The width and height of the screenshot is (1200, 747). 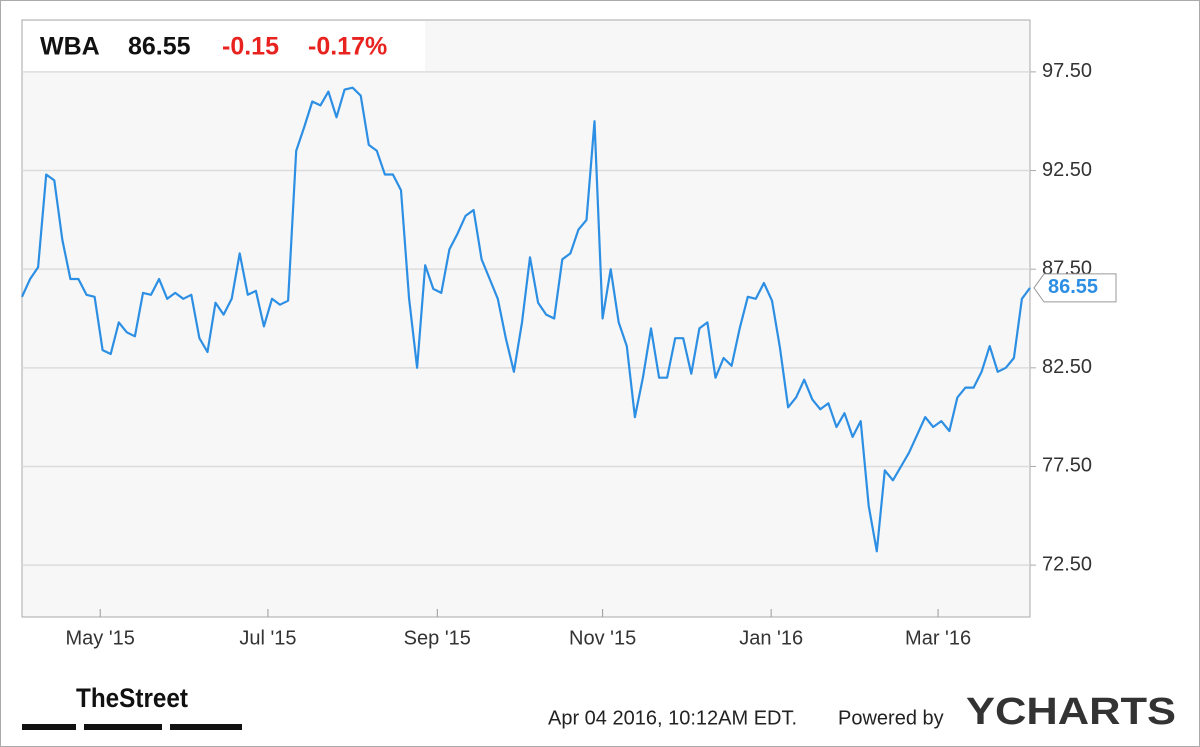 I want to click on provider-logo: YCHARTS, so click(x=1071, y=712).